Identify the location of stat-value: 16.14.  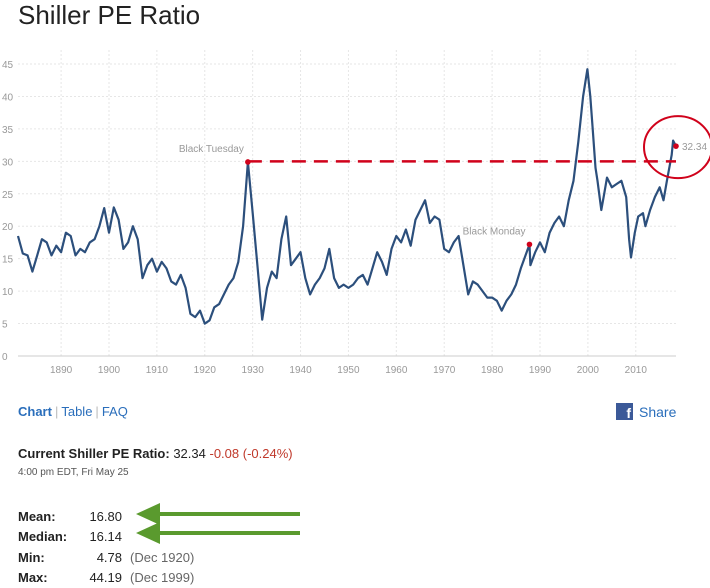
(101, 536).